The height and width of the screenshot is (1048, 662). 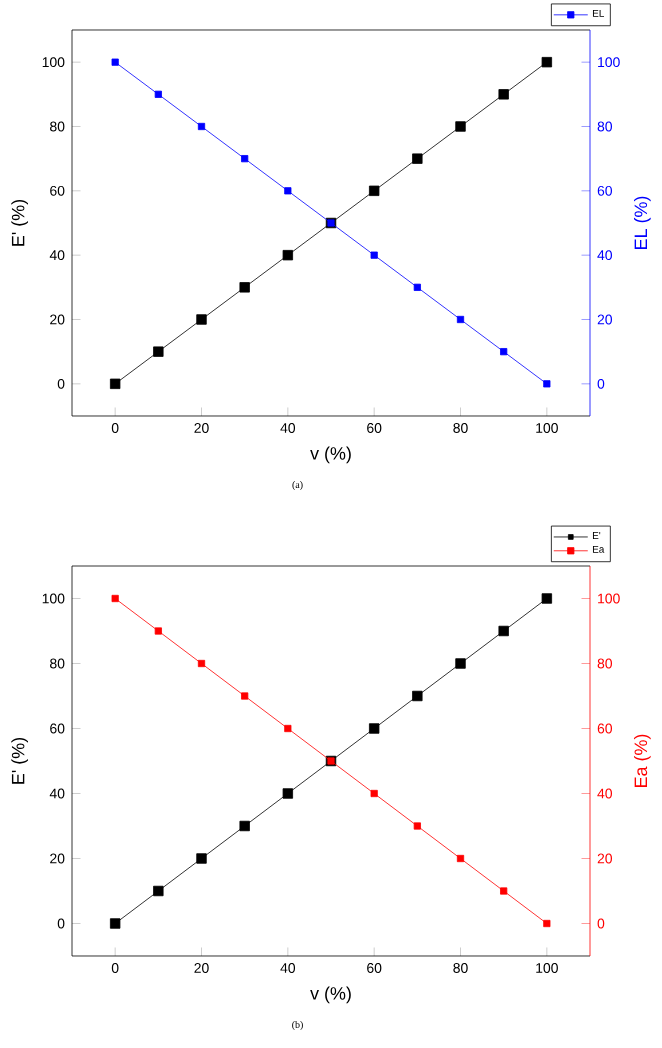 I want to click on y2-axis-title: Ea (%), so click(x=642, y=760).